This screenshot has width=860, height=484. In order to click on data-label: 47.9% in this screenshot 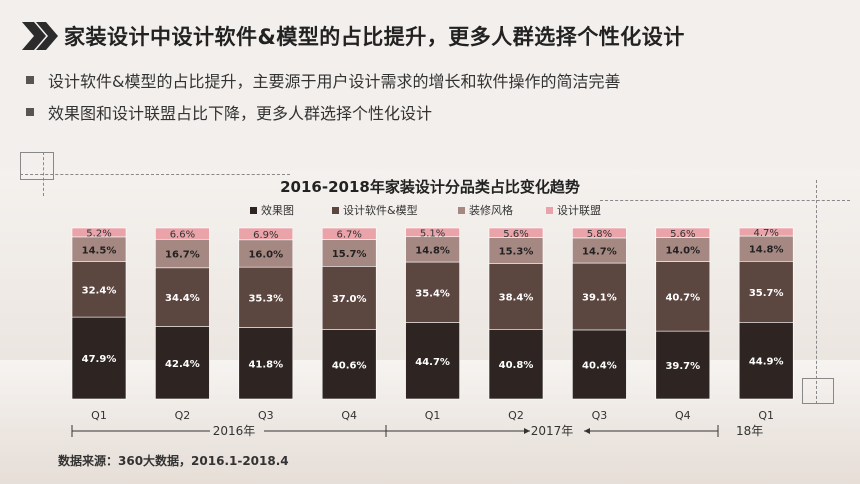, I will do `click(99, 359)`.